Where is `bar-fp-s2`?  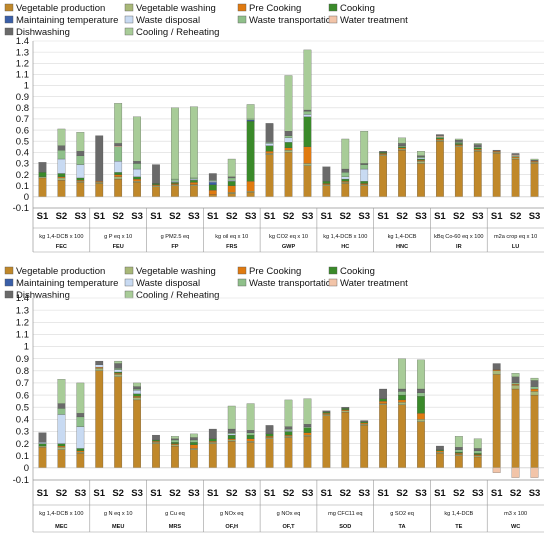 bar-fp-s2 is located at coordinates (175, 152).